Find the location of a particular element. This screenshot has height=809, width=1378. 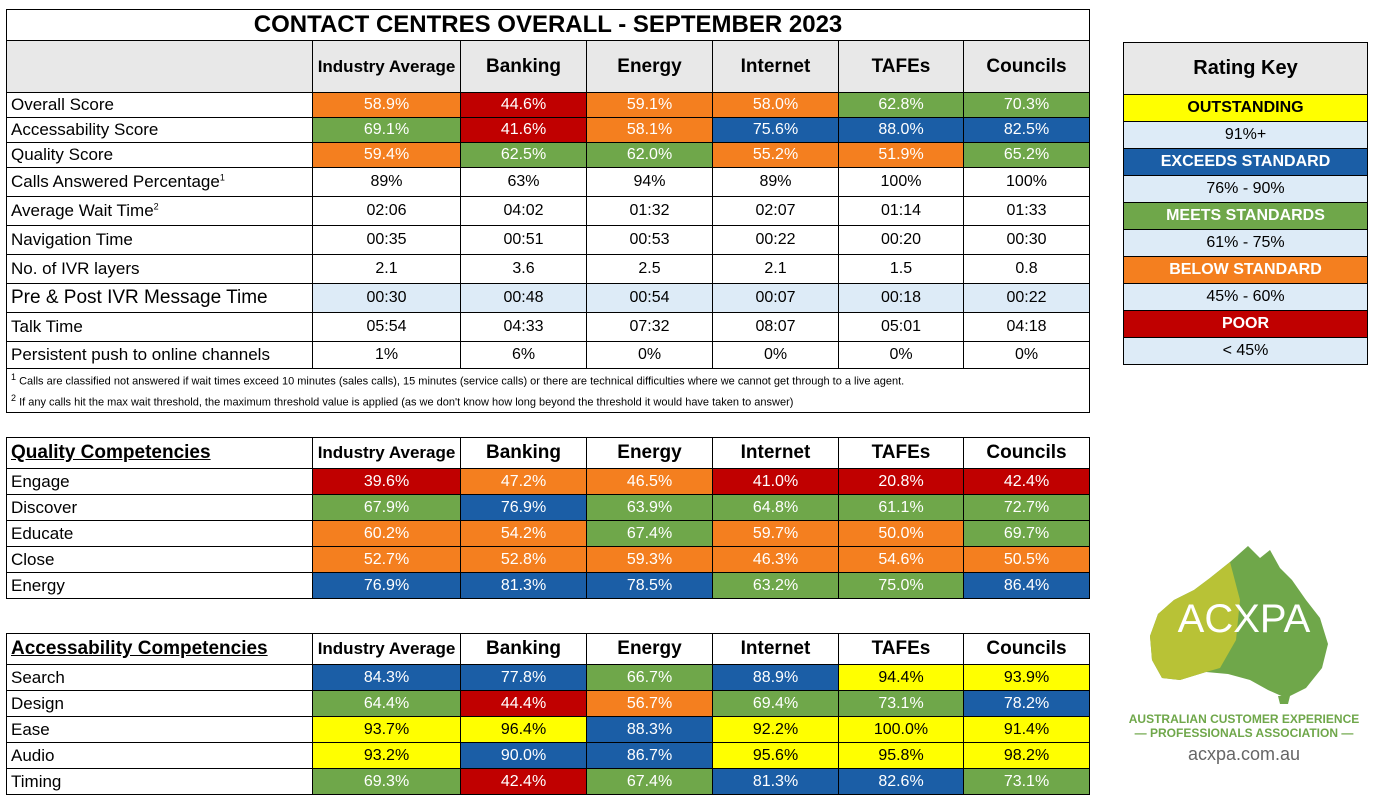

rating-range: 61% - 75% is located at coordinates (1245, 243).